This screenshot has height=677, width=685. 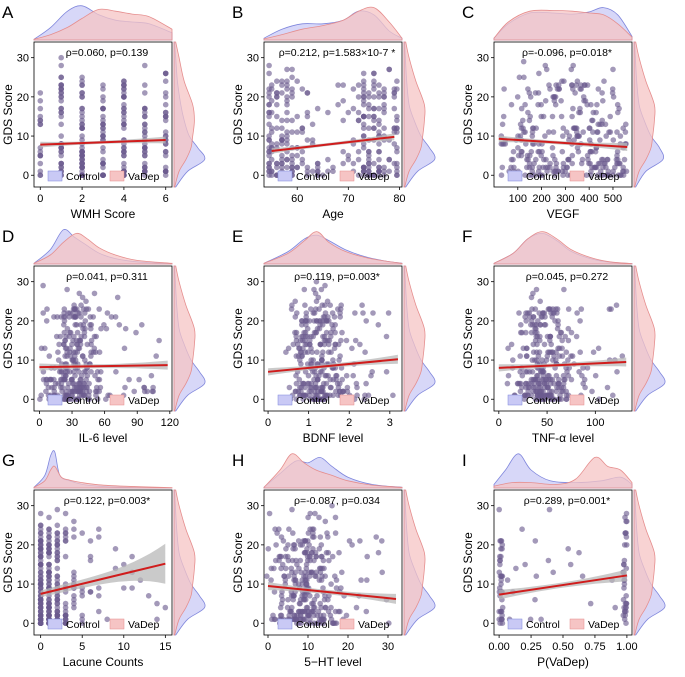 I want to click on x-axis-label: 5−HT level, so click(x=332, y=662).